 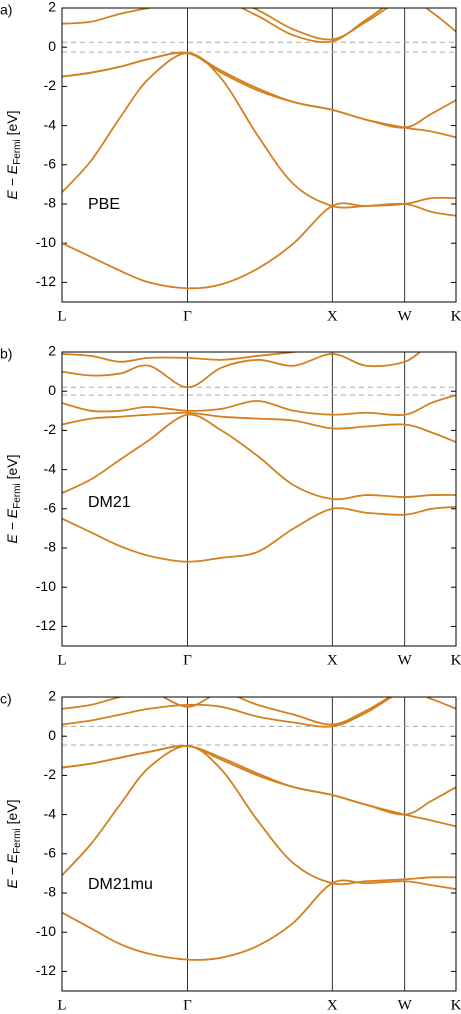 I want to click on panel-label: b), so click(x=6, y=354).